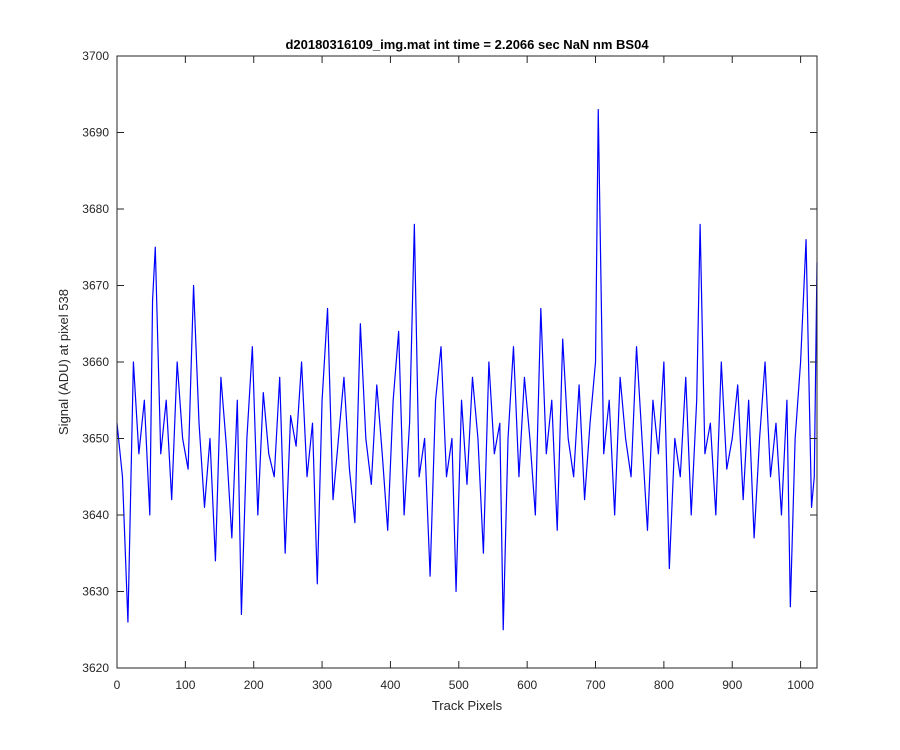 This screenshot has width=900, height=750. What do you see at coordinates (664, 685) in the screenshot?
I see `x-tick-label: 800` at bounding box center [664, 685].